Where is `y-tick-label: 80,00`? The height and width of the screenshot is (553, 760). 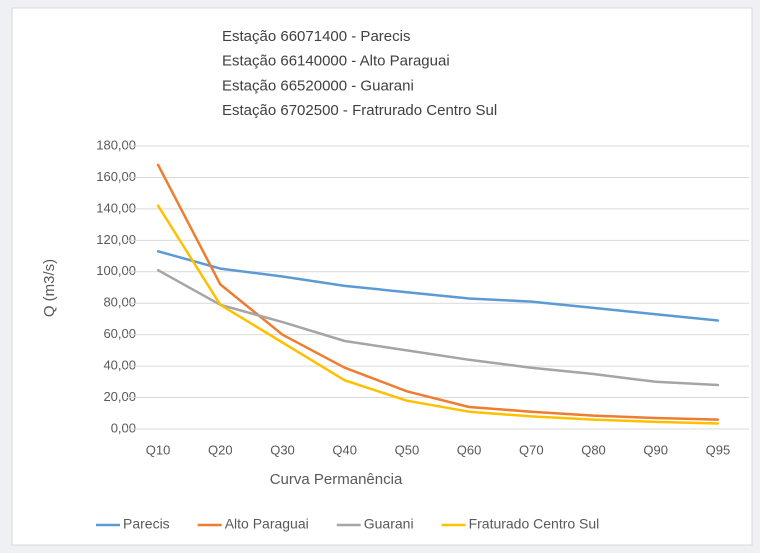
y-tick-label: 80,00 is located at coordinates (119, 302).